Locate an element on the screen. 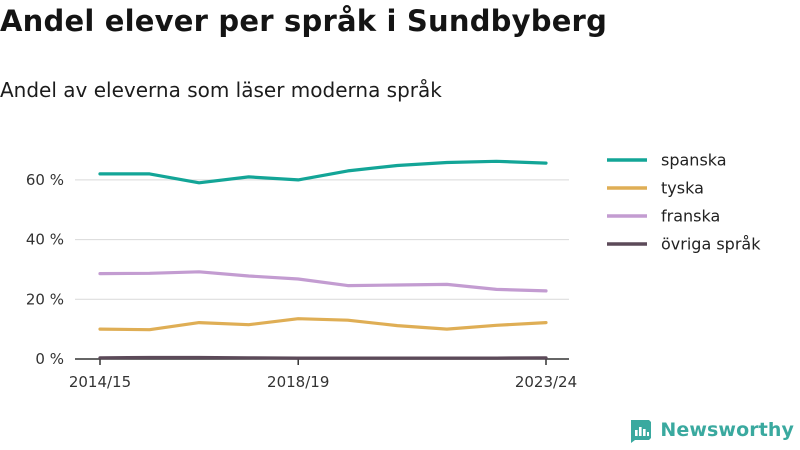 The image size is (800, 450). y-axis-tick-labels: 0 % 20 % 40 % 60 % is located at coordinates (45, 269).